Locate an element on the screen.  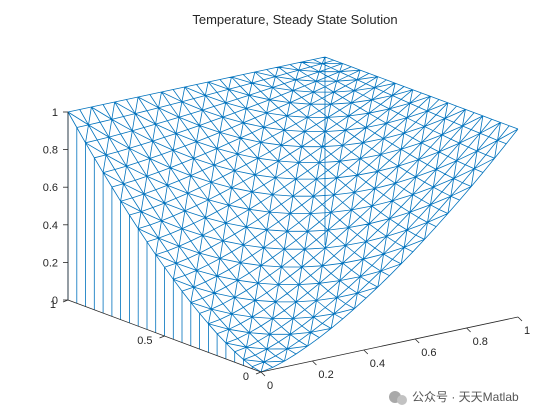
z-axis: 0 0.2 0.4 0.6 0.8 1 is located at coordinates (56, 207).